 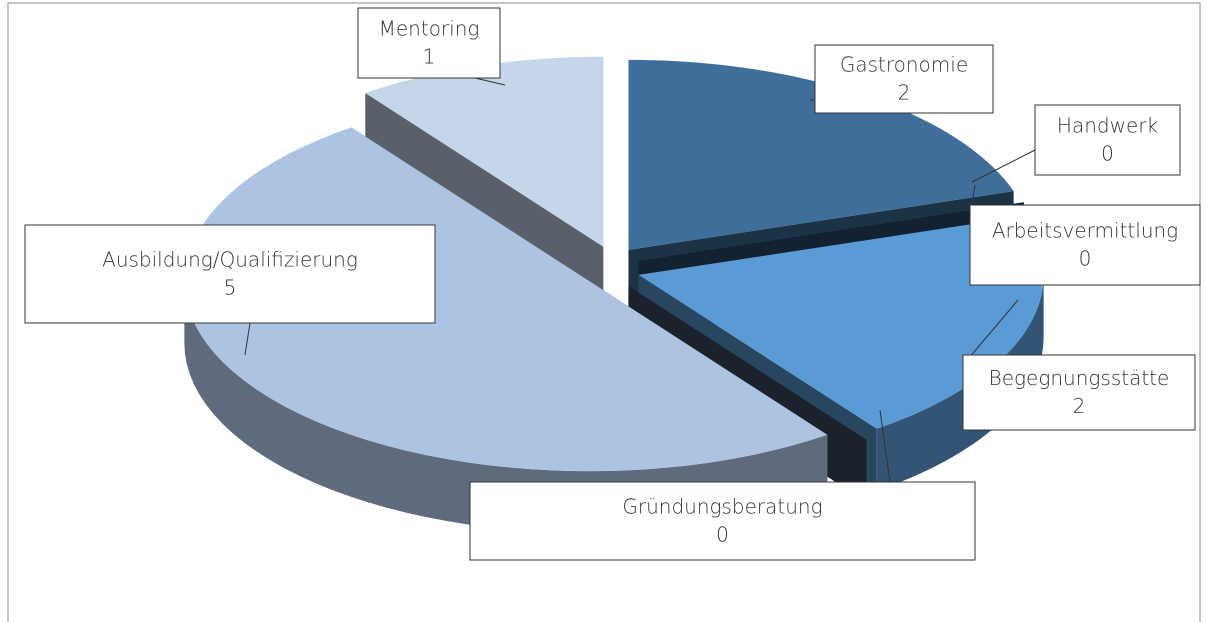 What do you see at coordinates (429, 57) in the screenshot?
I see `value-label: 1` at bounding box center [429, 57].